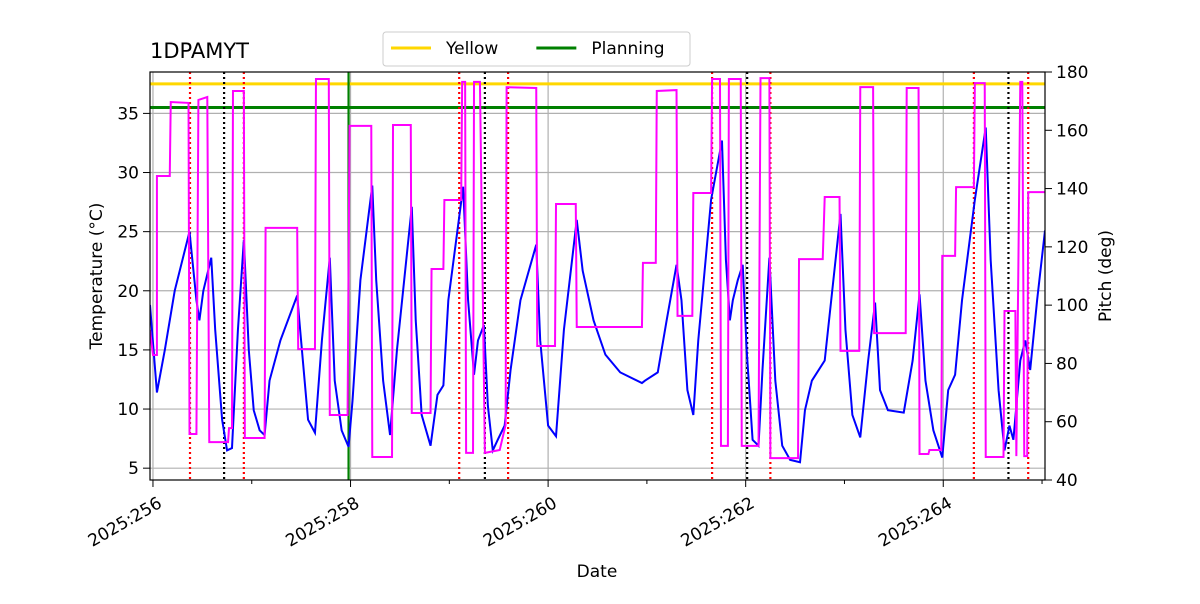 The width and height of the screenshot is (1200, 604). What do you see at coordinates (128, 292) in the screenshot?
I see `y-tick-label: 20` at bounding box center [128, 292].